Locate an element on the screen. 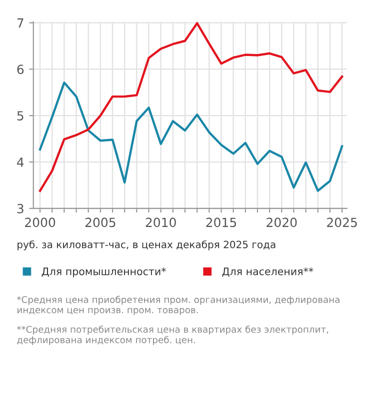 The width and height of the screenshot is (371, 397). legend-label: Для населения** is located at coordinates (268, 272).